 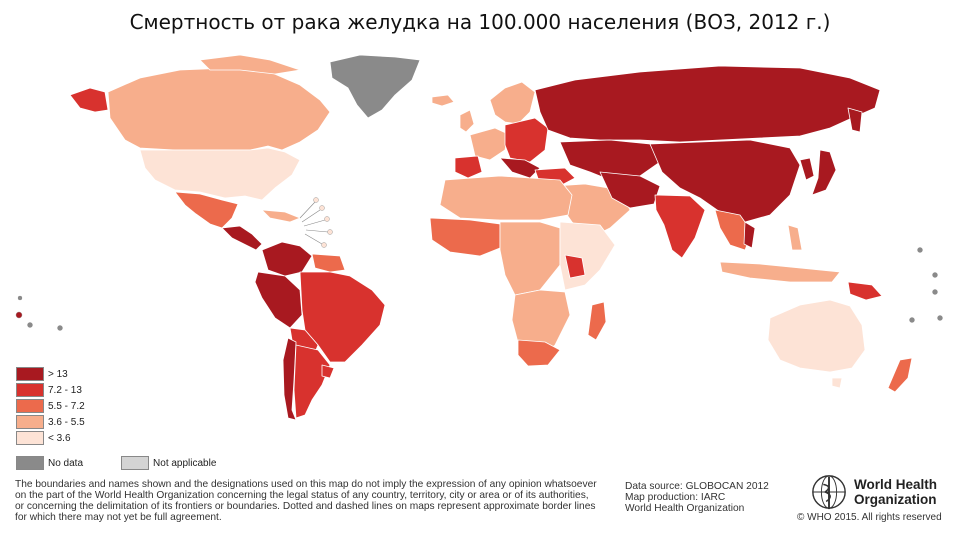 I want to click on region-indonesia, so click(x=780, y=272).